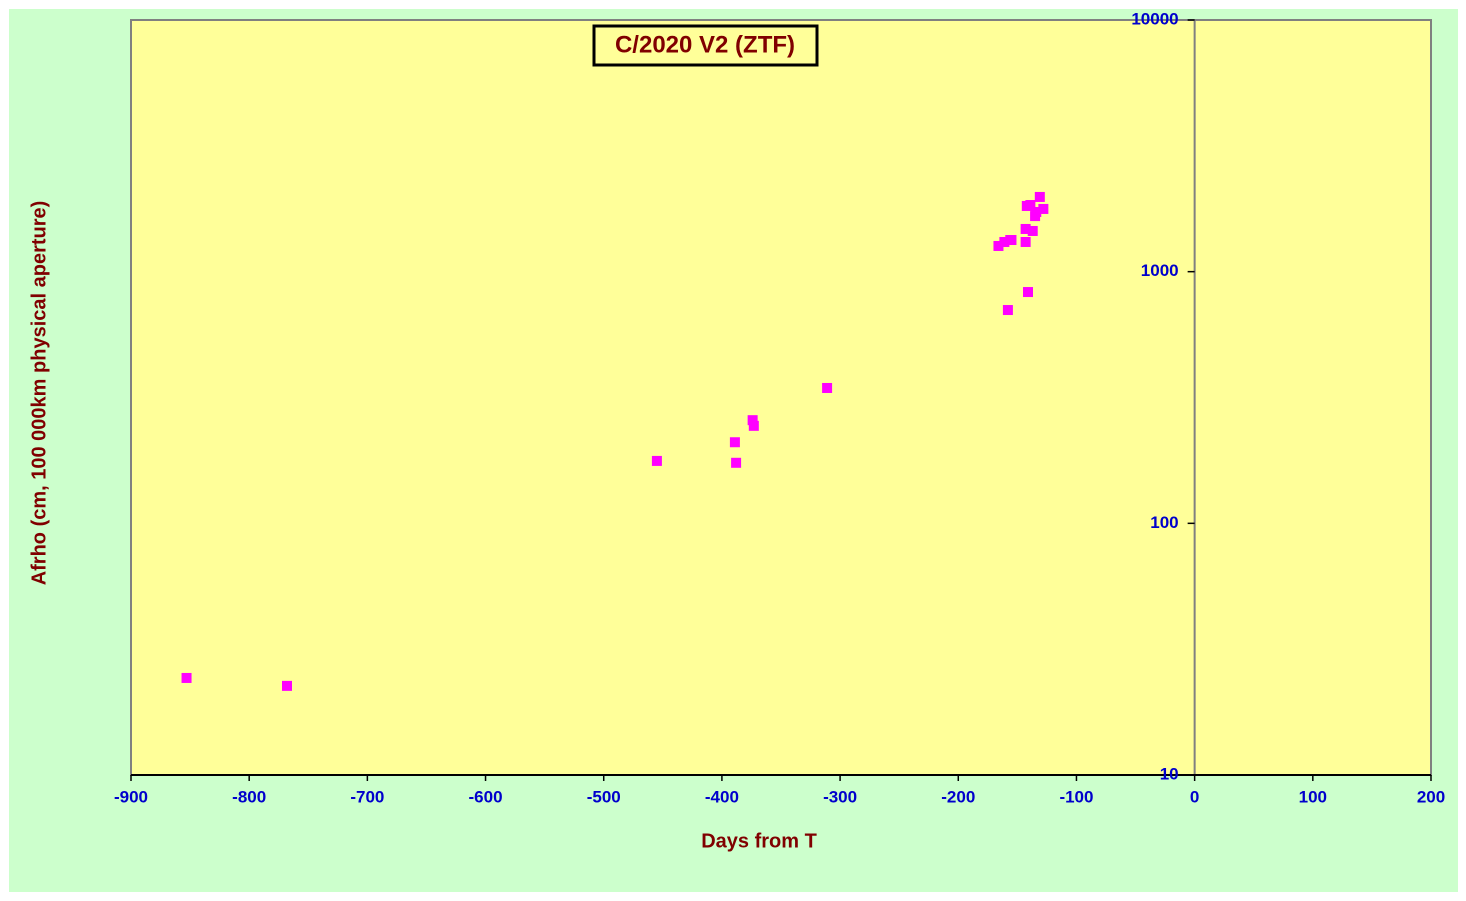  I want to click on x-tick-label: -300, so click(840, 796).